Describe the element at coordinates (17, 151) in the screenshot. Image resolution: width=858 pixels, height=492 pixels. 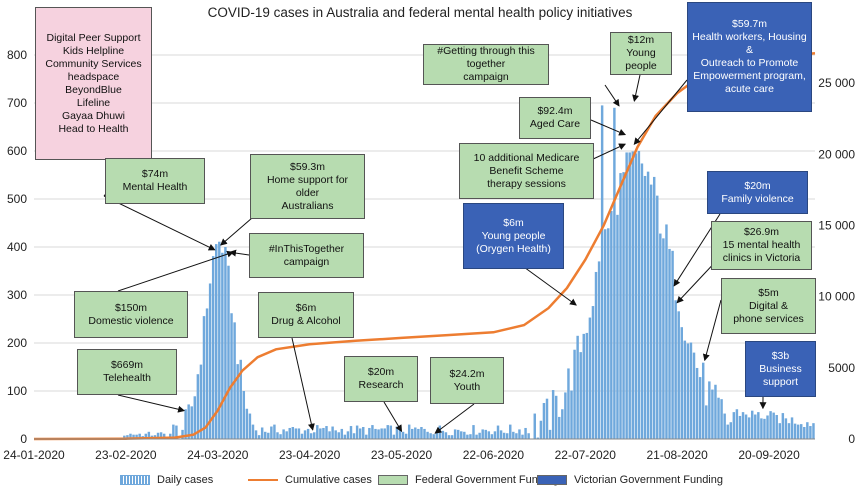
I see `y-left-tick-label: 600` at that location.